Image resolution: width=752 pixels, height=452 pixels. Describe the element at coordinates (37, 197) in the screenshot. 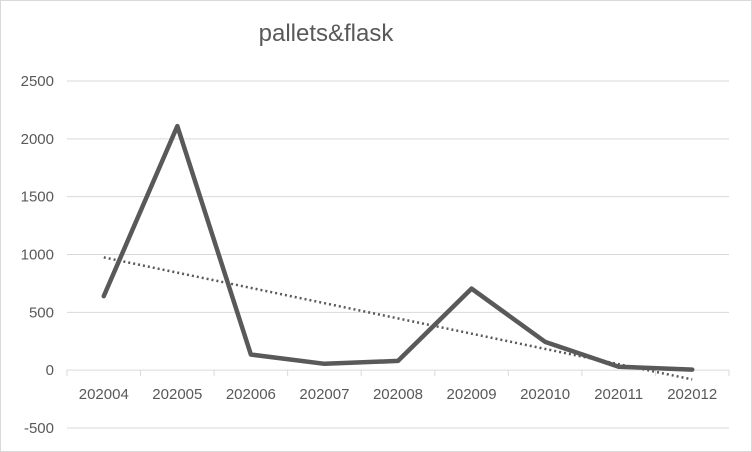

I see `y-tick-label: 1500` at that location.